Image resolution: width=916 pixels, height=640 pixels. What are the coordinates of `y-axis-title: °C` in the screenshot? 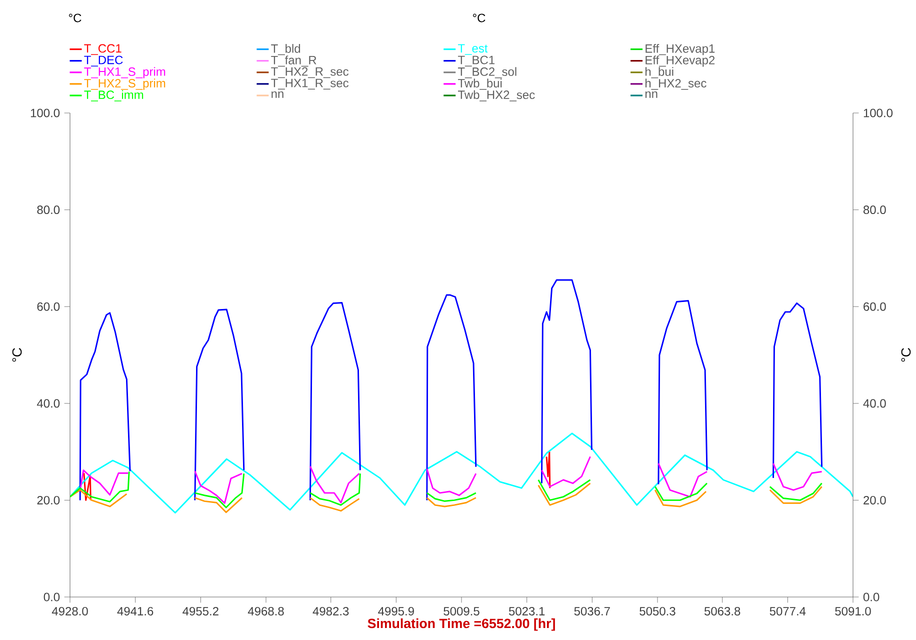 It's located at (17, 355).